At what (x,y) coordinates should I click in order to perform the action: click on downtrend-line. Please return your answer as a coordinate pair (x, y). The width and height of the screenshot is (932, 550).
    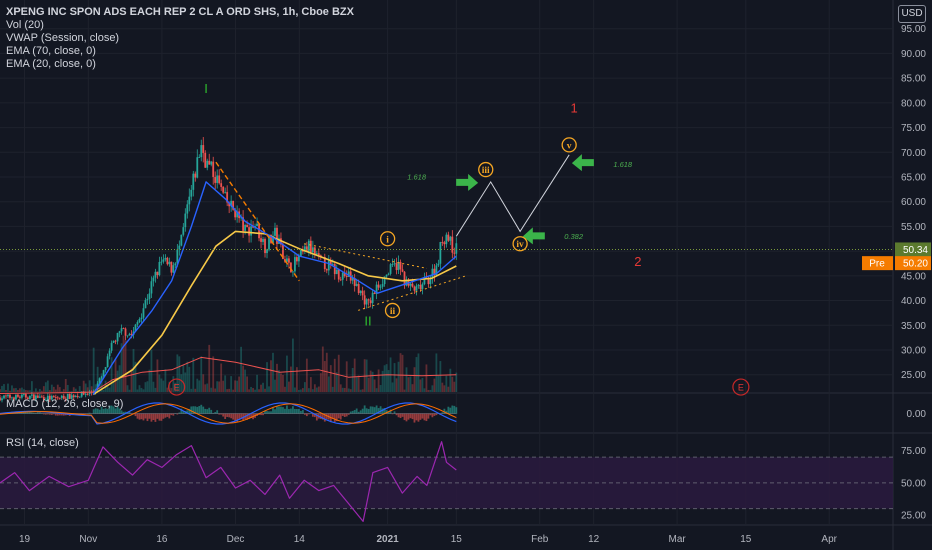
    Looking at the image, I should click on (257, 221).